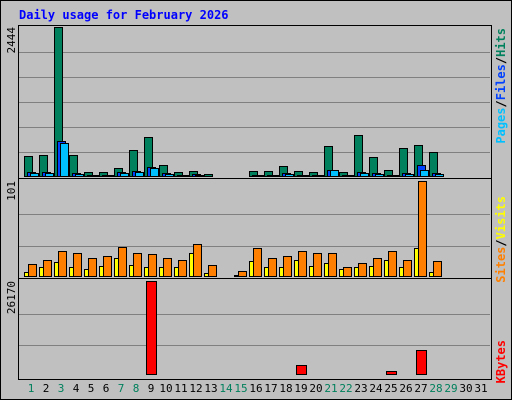 The image size is (512, 400). I want to click on x-tick-label-26: 26, so click(405, 388).